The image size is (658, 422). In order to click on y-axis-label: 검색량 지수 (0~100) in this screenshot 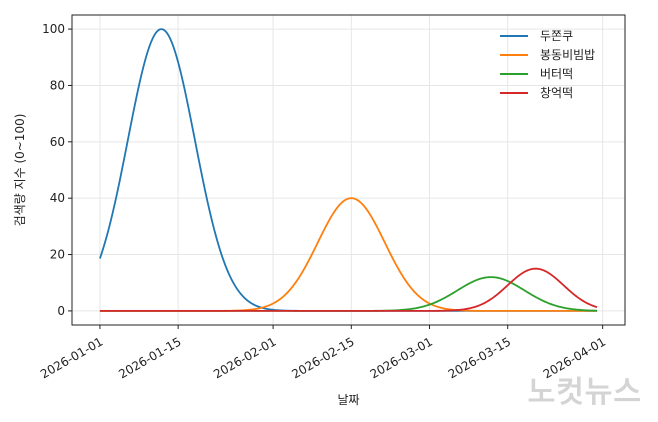, I will do `click(20, 170)`.